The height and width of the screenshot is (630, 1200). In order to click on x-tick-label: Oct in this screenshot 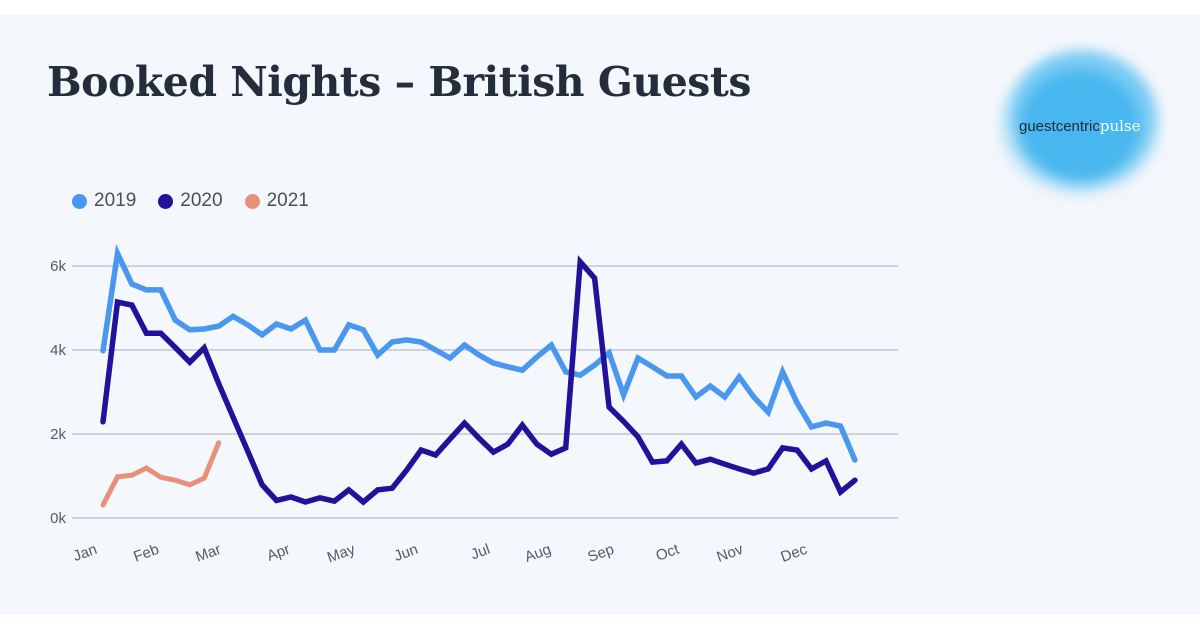, I will do `click(668, 553)`.